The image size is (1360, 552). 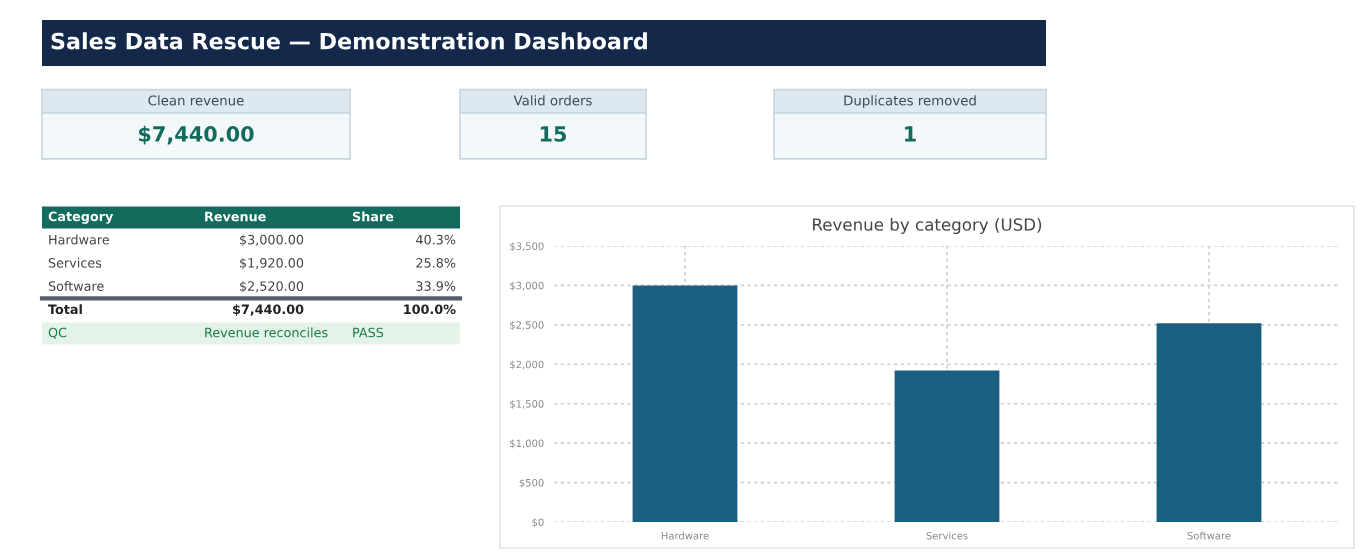 What do you see at coordinates (553, 134) in the screenshot?
I see `text: 15` at bounding box center [553, 134].